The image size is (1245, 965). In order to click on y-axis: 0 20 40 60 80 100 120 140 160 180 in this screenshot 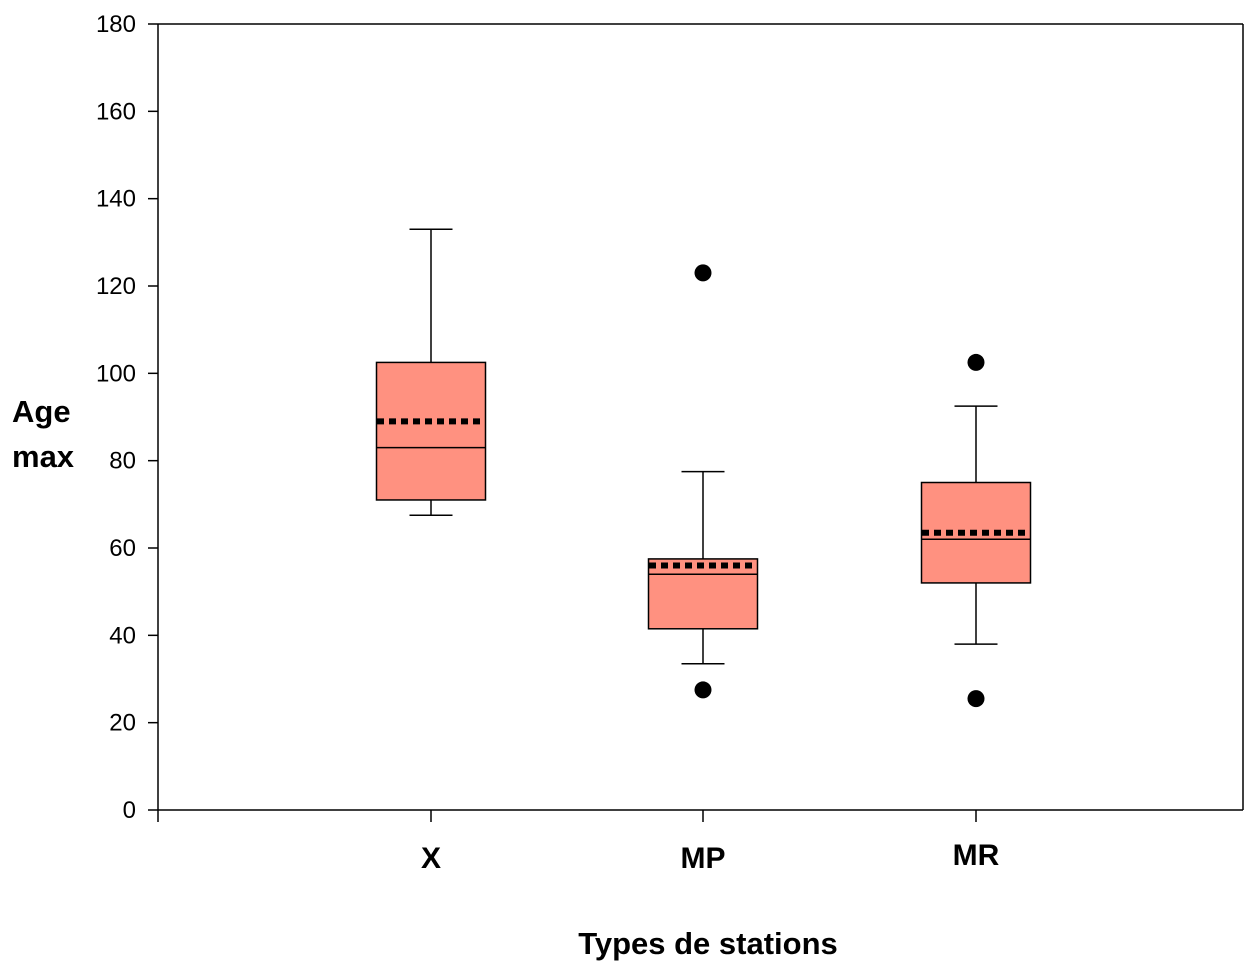, I will do `click(127, 417)`.